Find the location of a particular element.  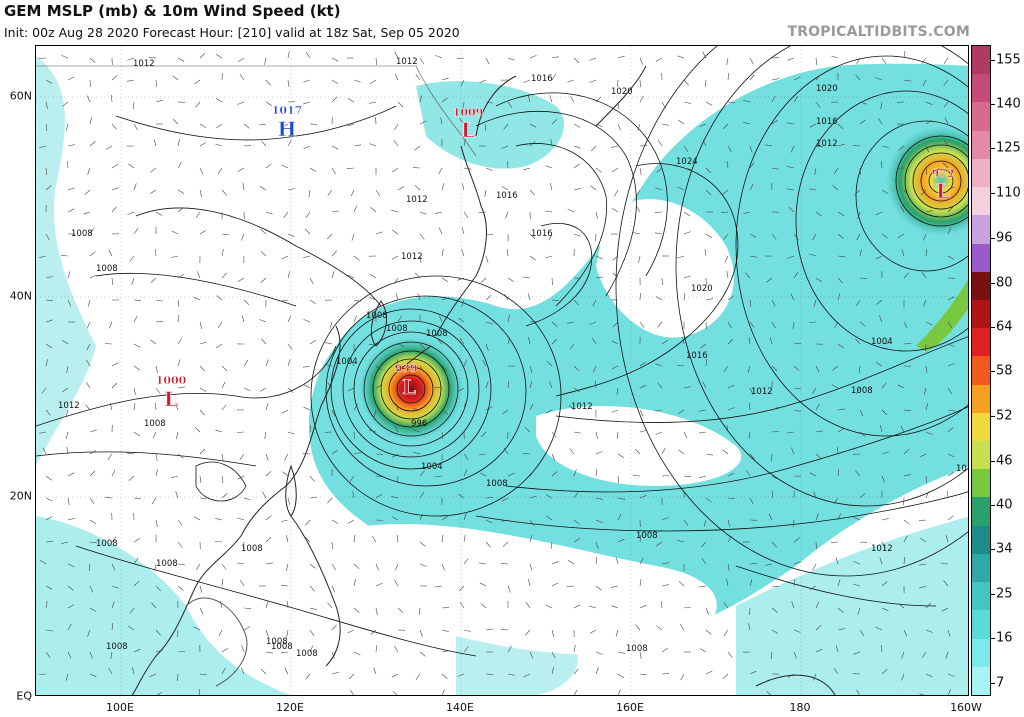

lon-label-160e: 160E is located at coordinates (630, 707).